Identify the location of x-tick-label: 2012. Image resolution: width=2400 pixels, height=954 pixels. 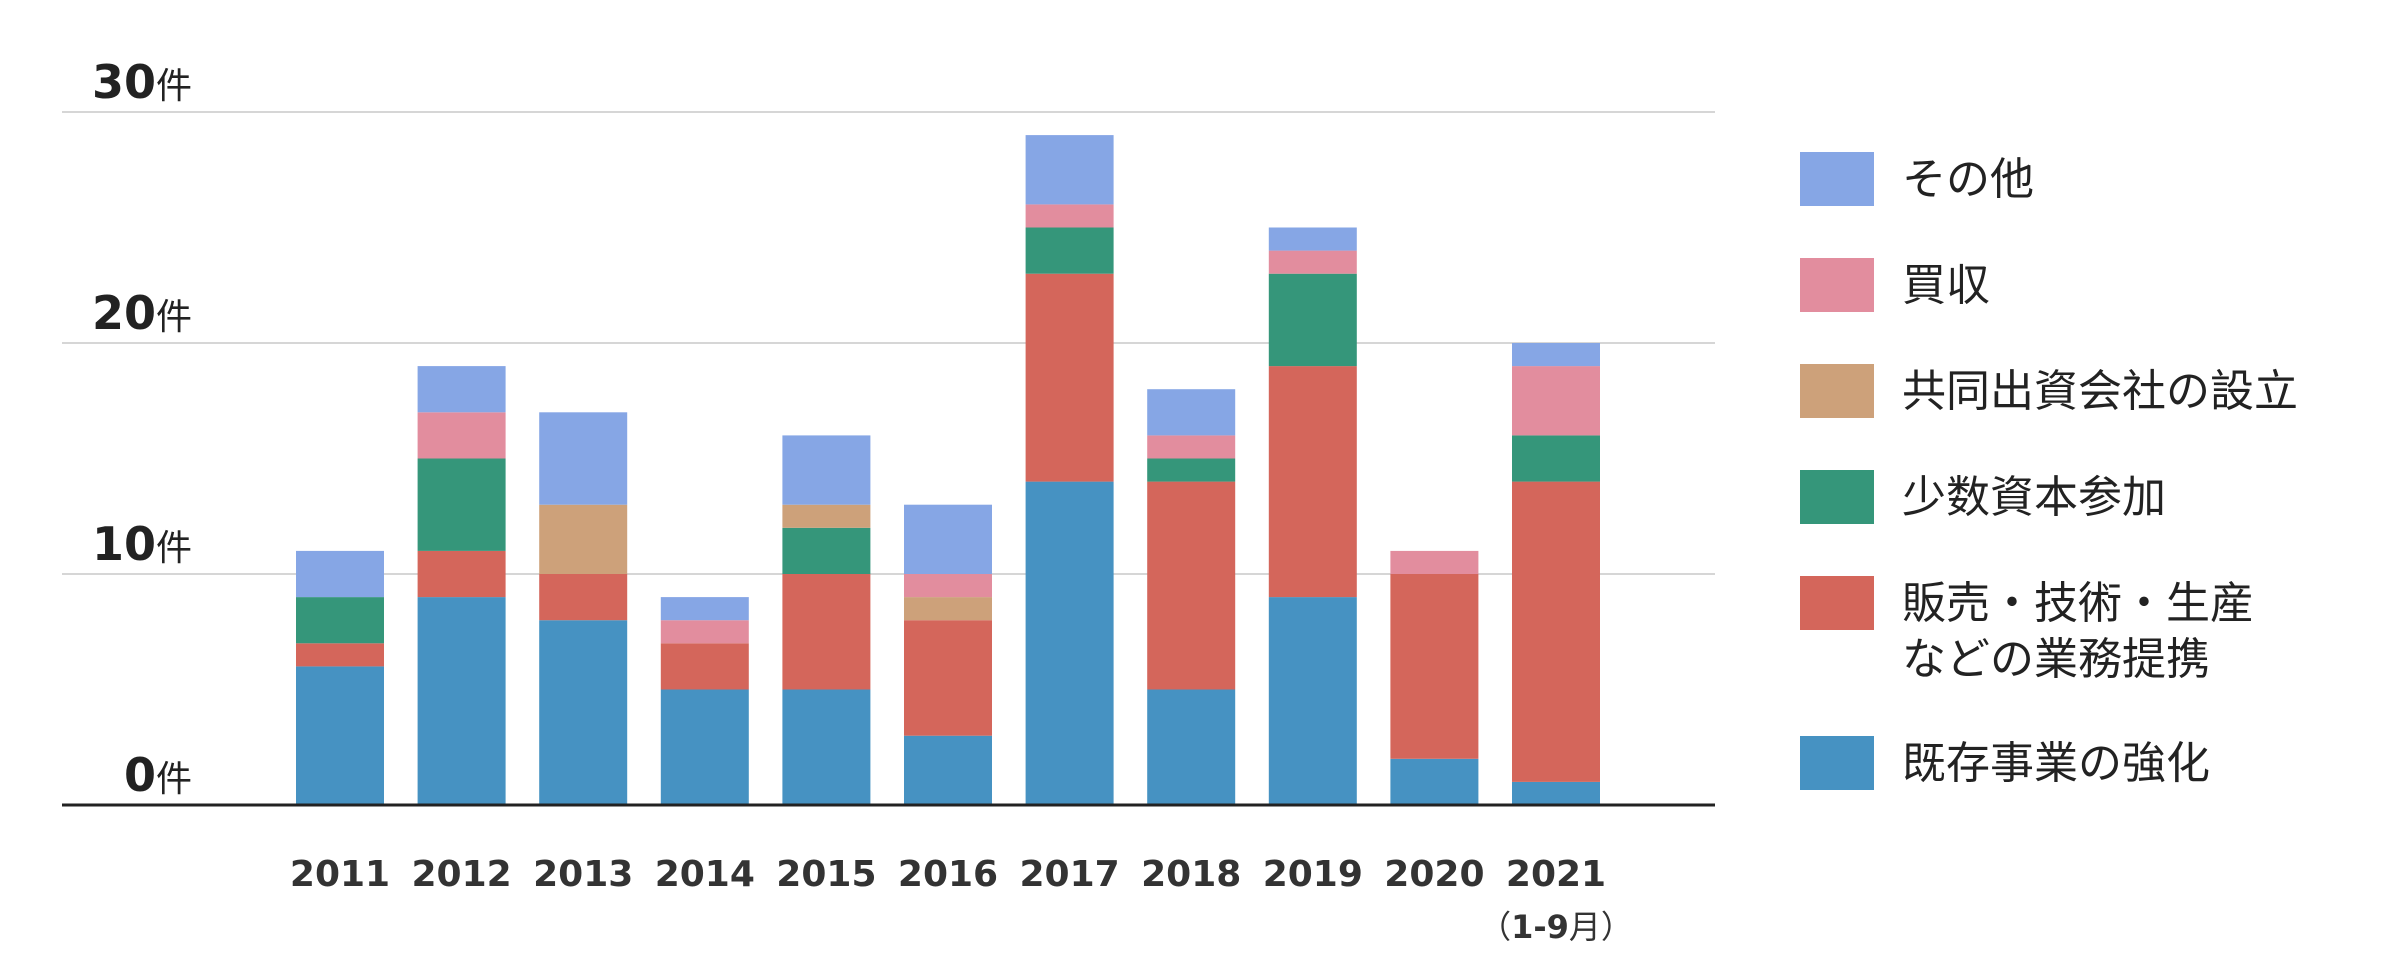
(461, 874).